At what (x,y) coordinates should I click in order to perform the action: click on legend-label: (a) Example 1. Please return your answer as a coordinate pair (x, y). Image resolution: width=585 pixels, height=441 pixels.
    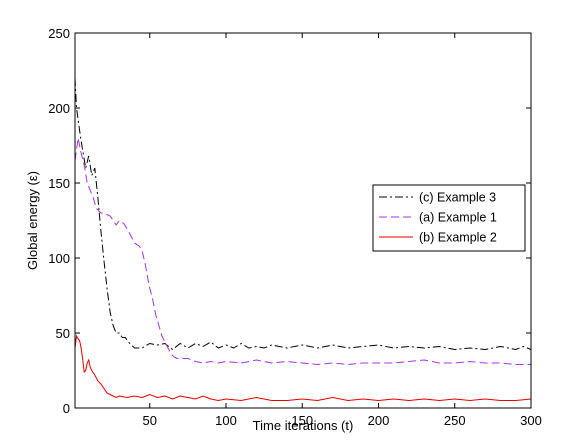
    Looking at the image, I should click on (458, 218).